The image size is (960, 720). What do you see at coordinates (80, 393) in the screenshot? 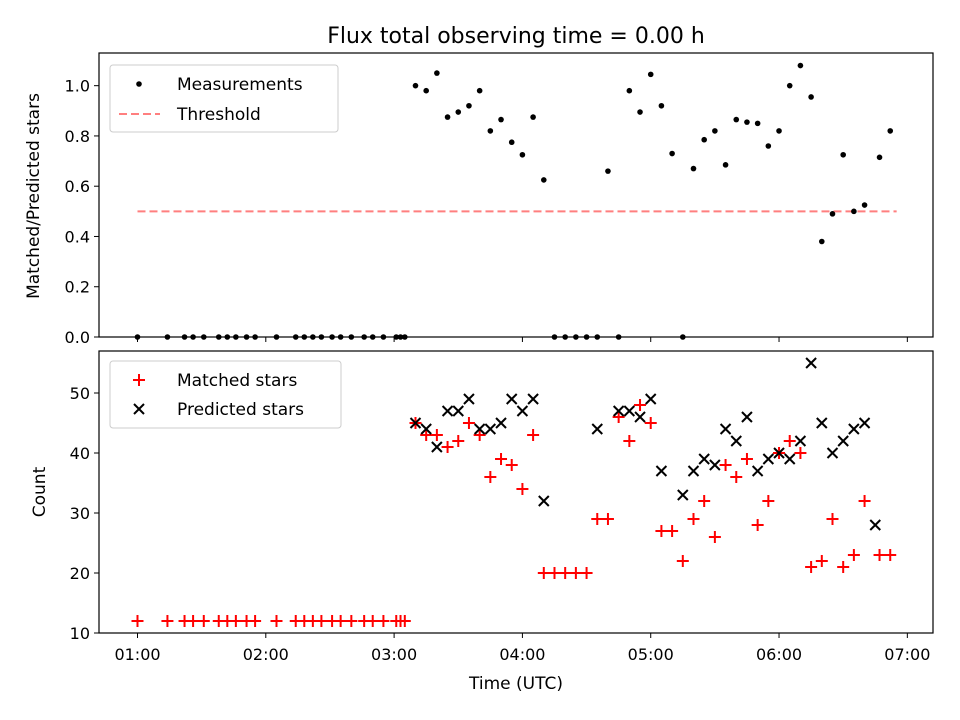
I see `bottom-ytick-label: 50` at bounding box center [80, 393].